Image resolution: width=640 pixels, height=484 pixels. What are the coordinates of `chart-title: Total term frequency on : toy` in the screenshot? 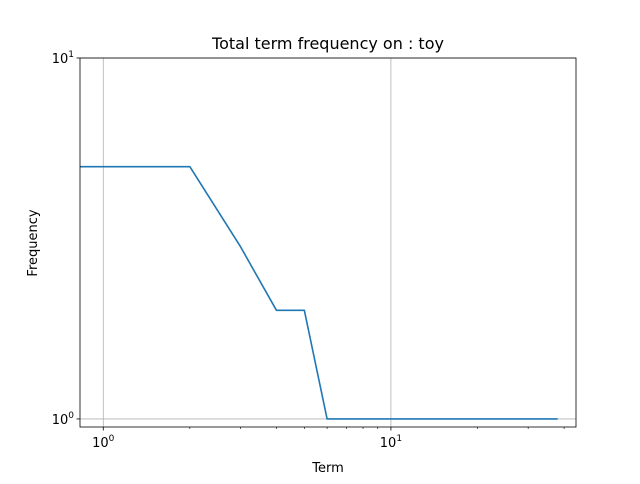 It's located at (327, 43).